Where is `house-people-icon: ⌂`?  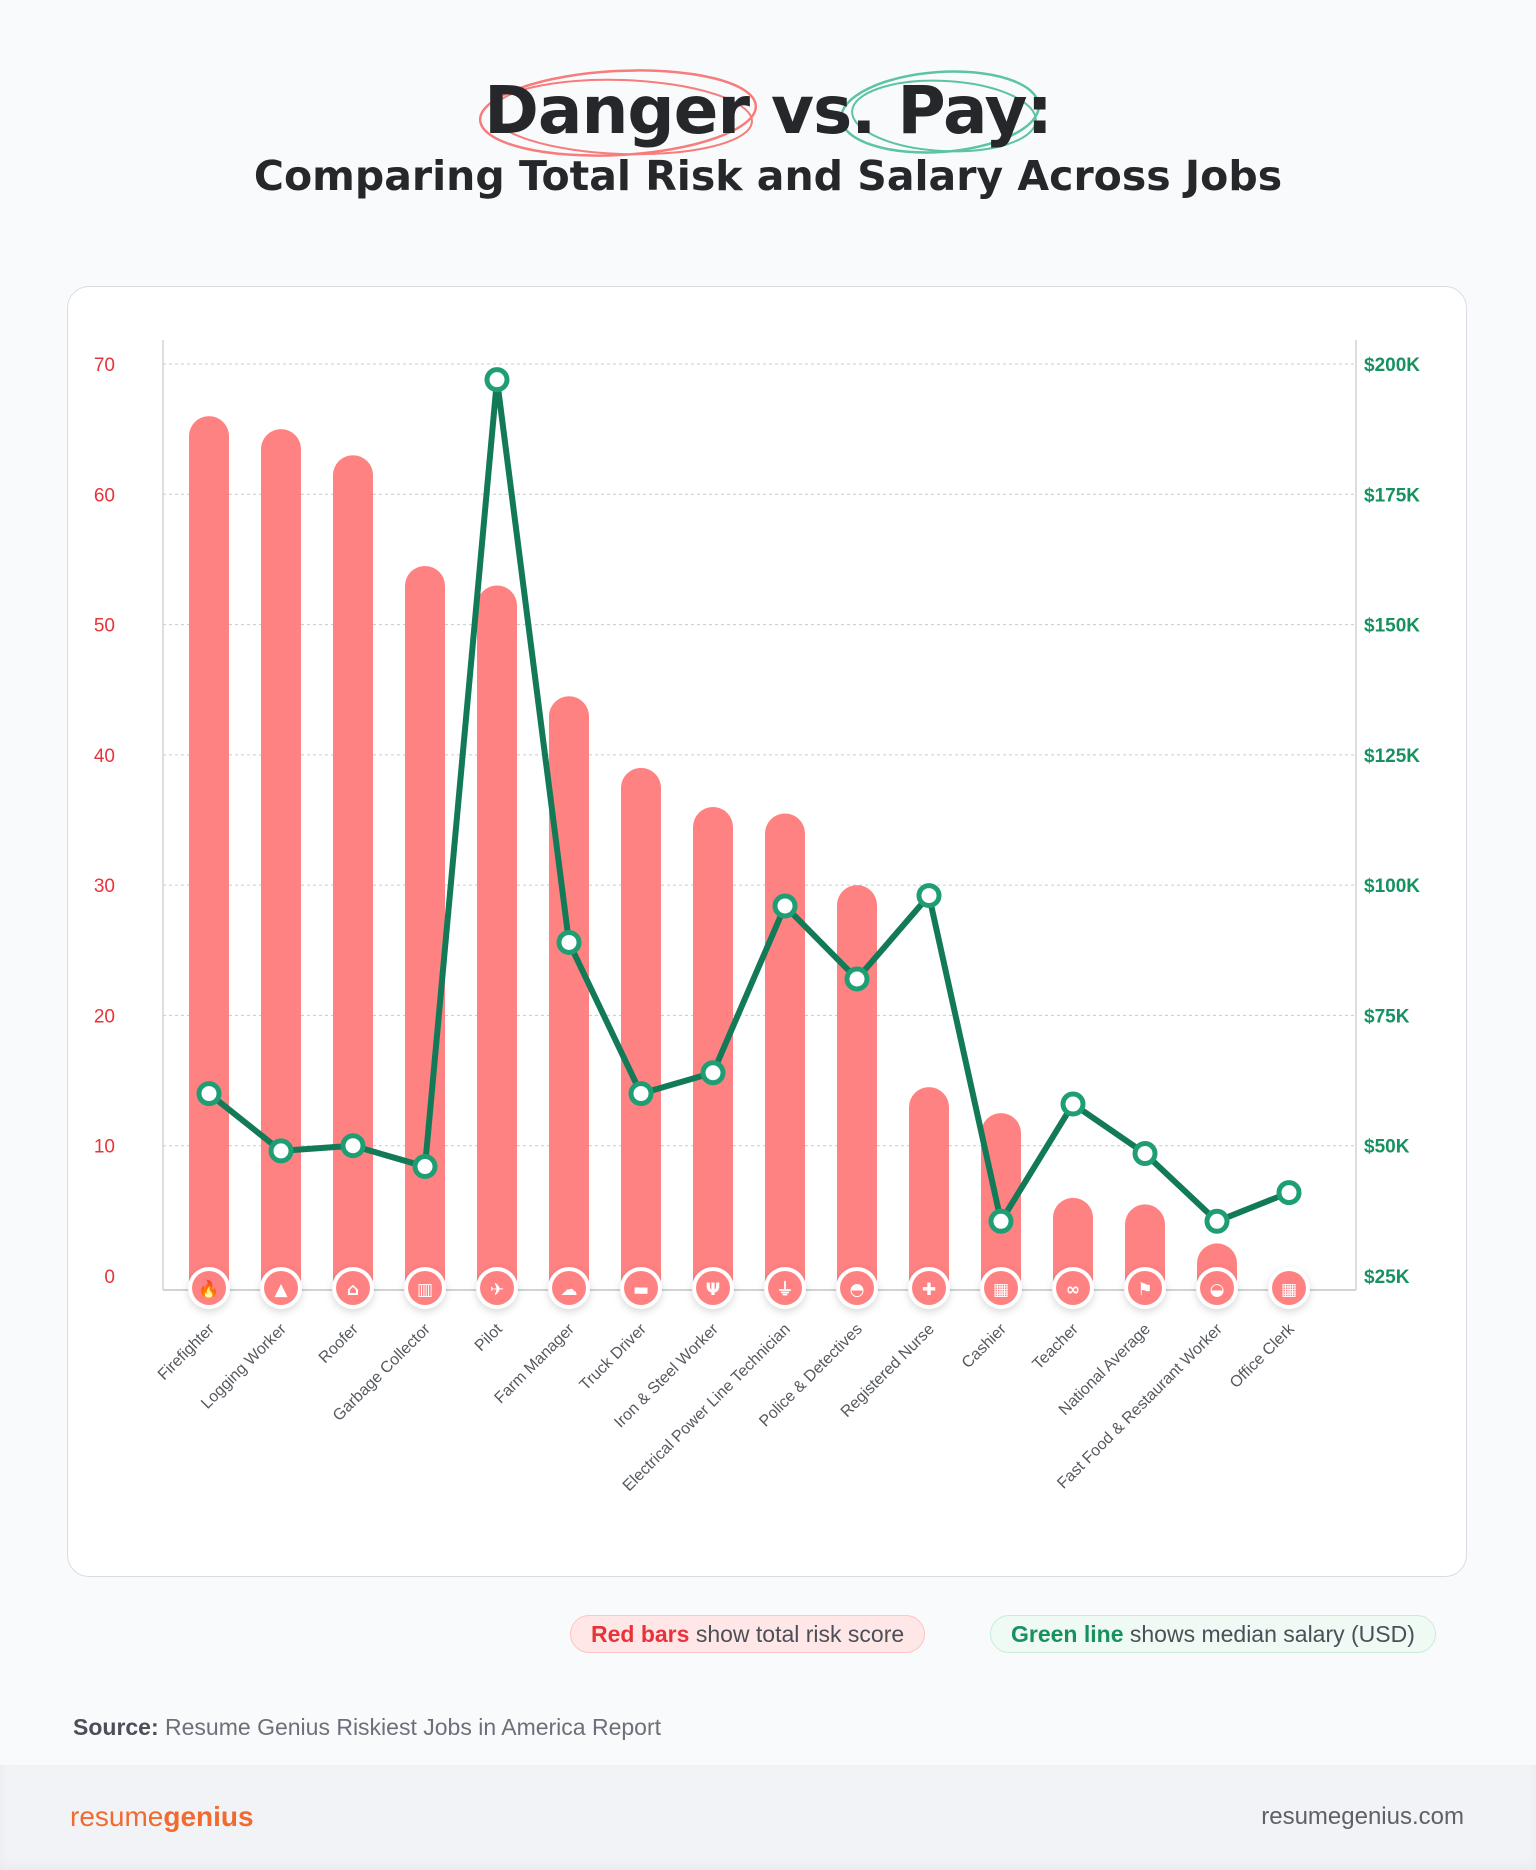 house-people-icon: ⌂ is located at coordinates (353, 1290).